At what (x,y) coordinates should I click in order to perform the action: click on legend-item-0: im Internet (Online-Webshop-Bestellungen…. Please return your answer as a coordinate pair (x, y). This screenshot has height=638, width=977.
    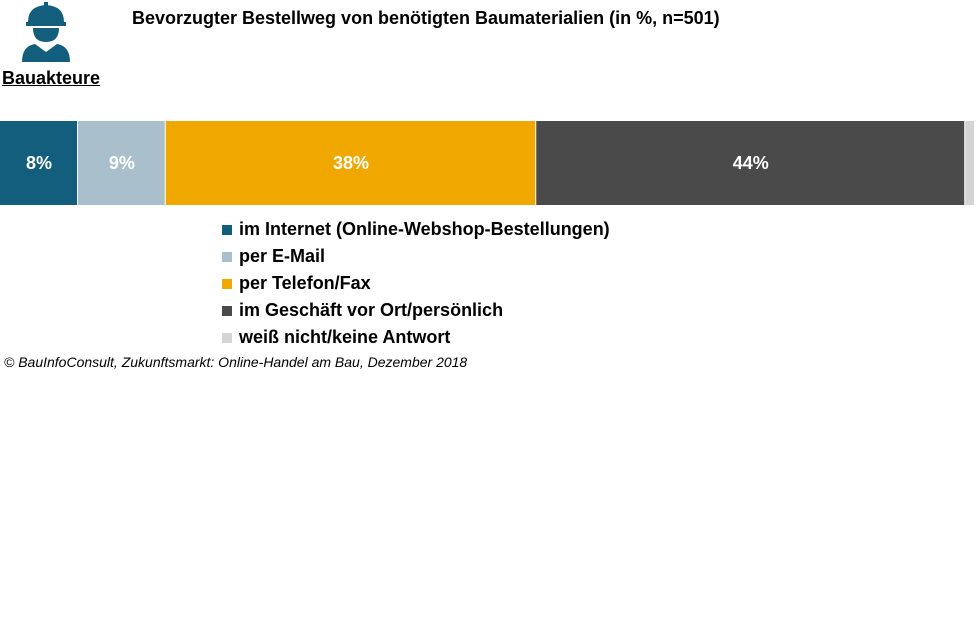
    Looking at the image, I should click on (416, 229).